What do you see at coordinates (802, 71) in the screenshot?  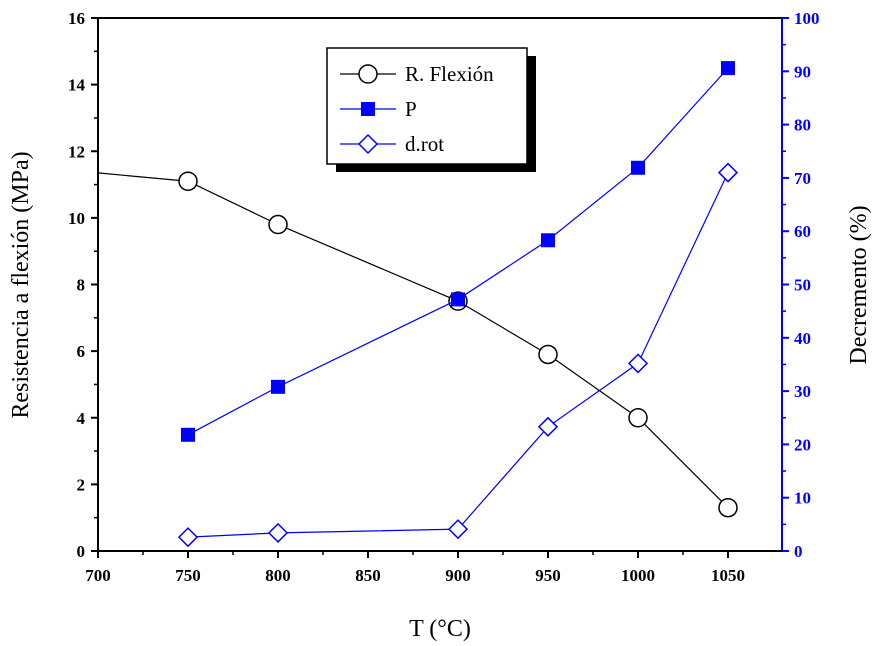 I see `y2-tick-label: 90` at bounding box center [802, 71].